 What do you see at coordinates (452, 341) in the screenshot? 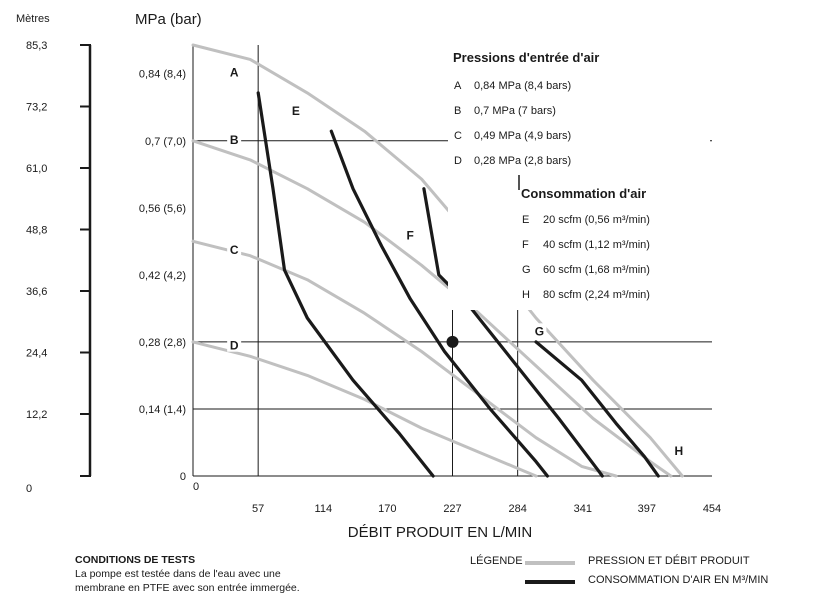
I see `operating-point-marker` at bounding box center [452, 341].